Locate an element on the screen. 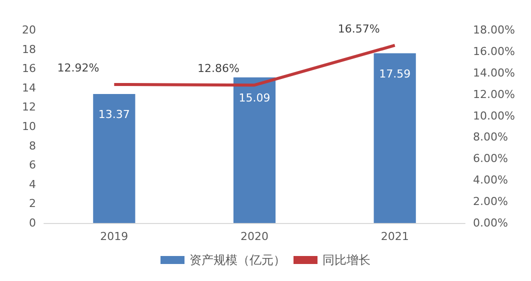 This screenshot has height=281, width=531. y2-tick-label: 18.00% is located at coordinates (494, 30).